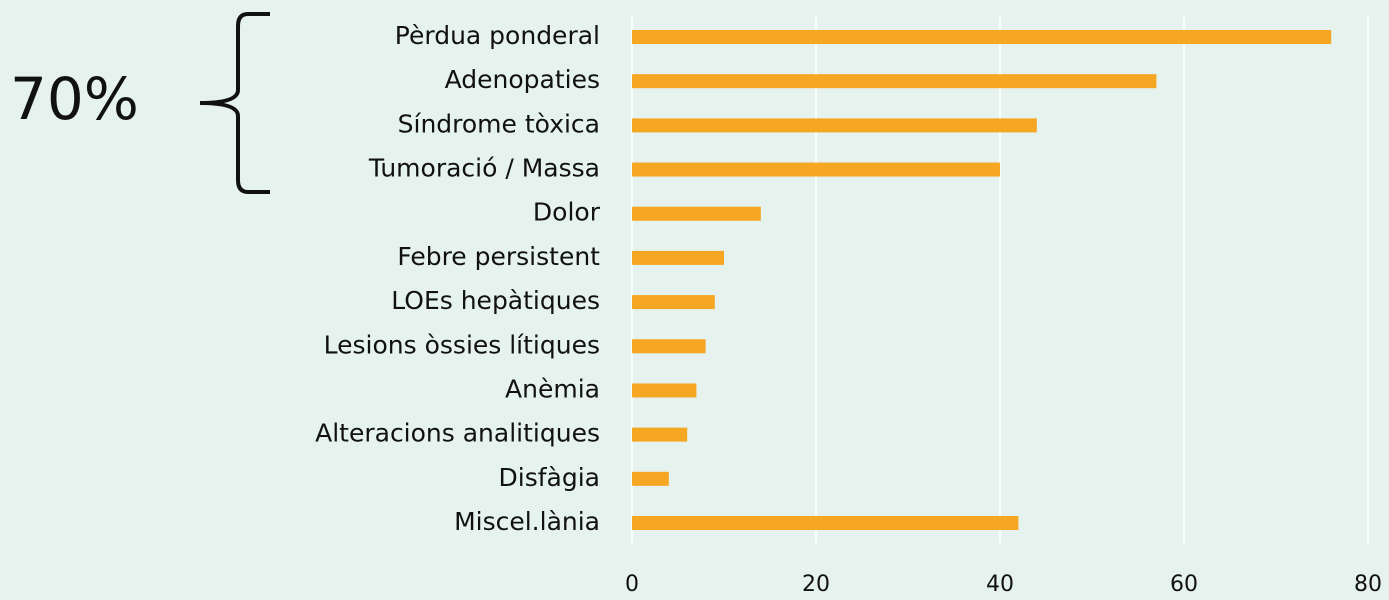  Describe the element at coordinates (497, 35) in the screenshot. I see `y-tick-label: Pèrdua ponderal` at that location.